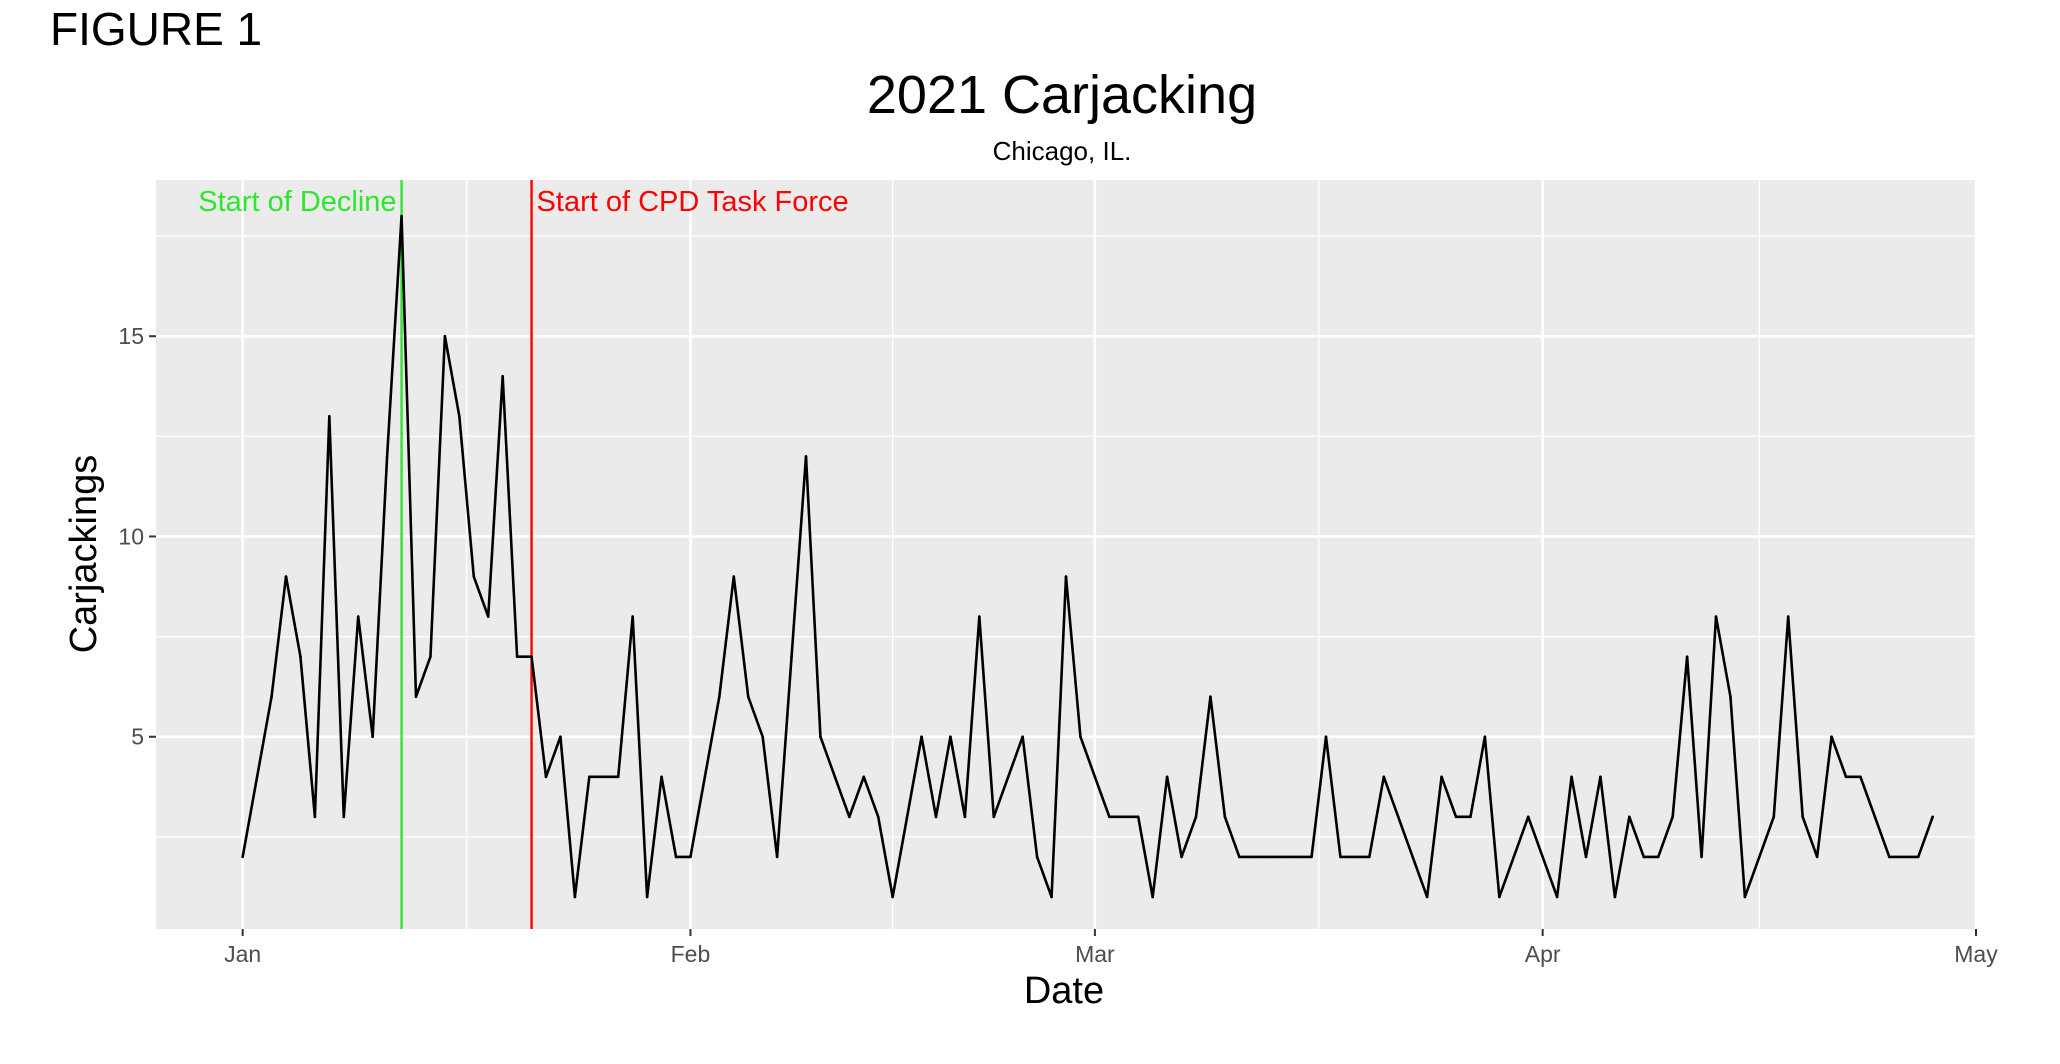 This screenshot has width=2060, height=1064. What do you see at coordinates (131, 336) in the screenshot?
I see `y-tick-label: 15` at bounding box center [131, 336].